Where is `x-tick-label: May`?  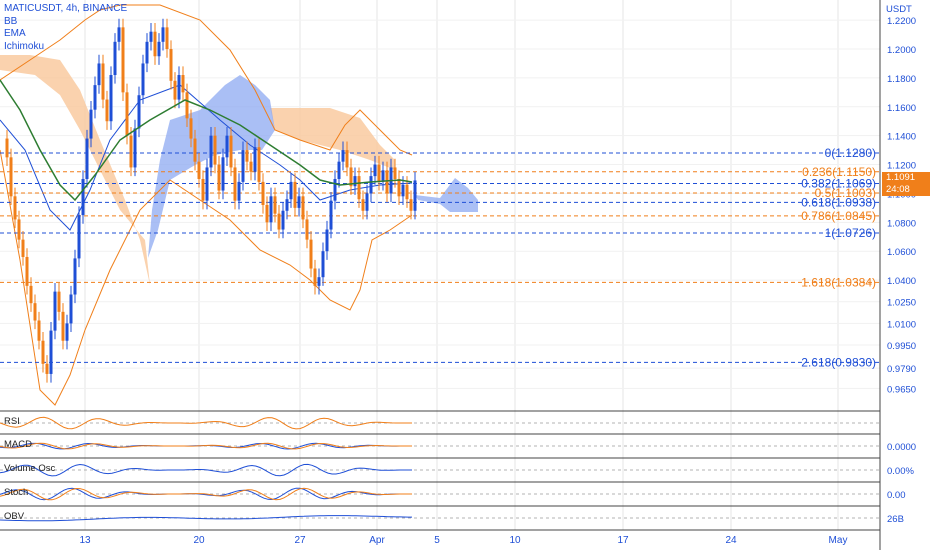
x-tick-label: May is located at coordinates (838, 540).